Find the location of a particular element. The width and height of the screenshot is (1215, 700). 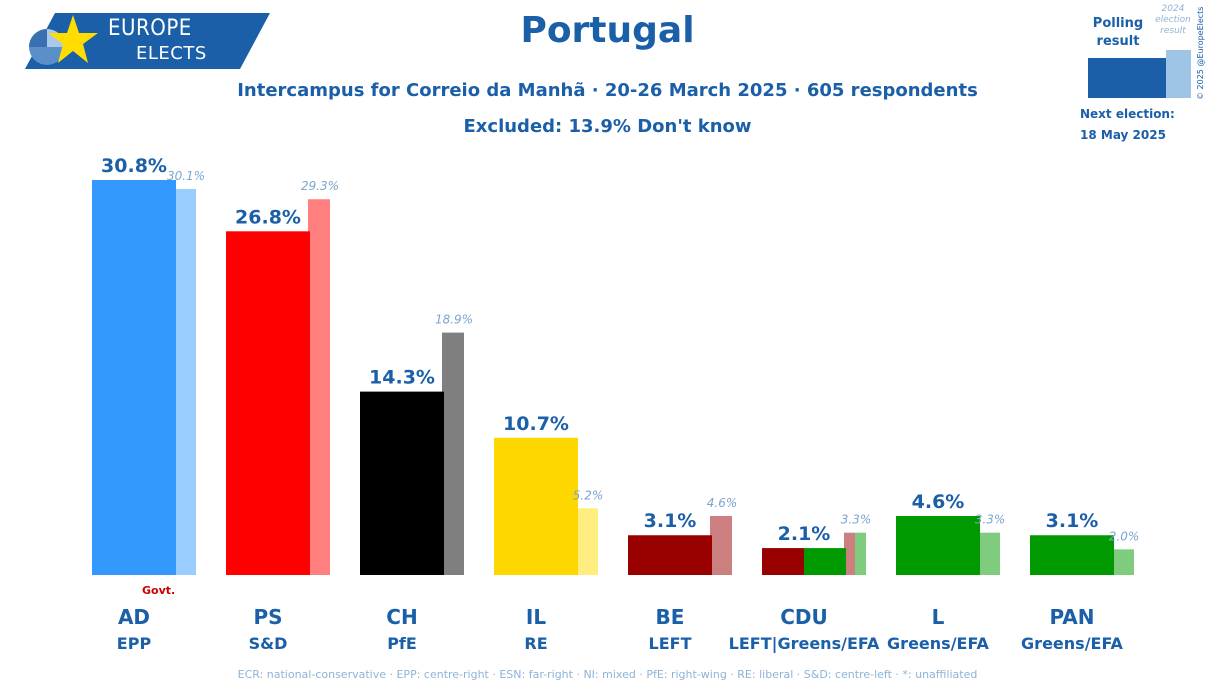

poll-bar-pan is located at coordinates (1072, 555).